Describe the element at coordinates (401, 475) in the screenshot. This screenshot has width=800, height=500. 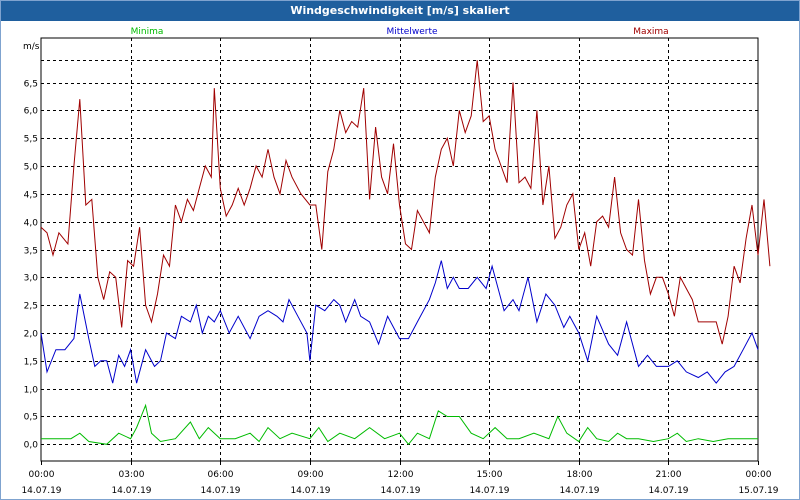
I see `x-tick-time: 12:00` at that location.